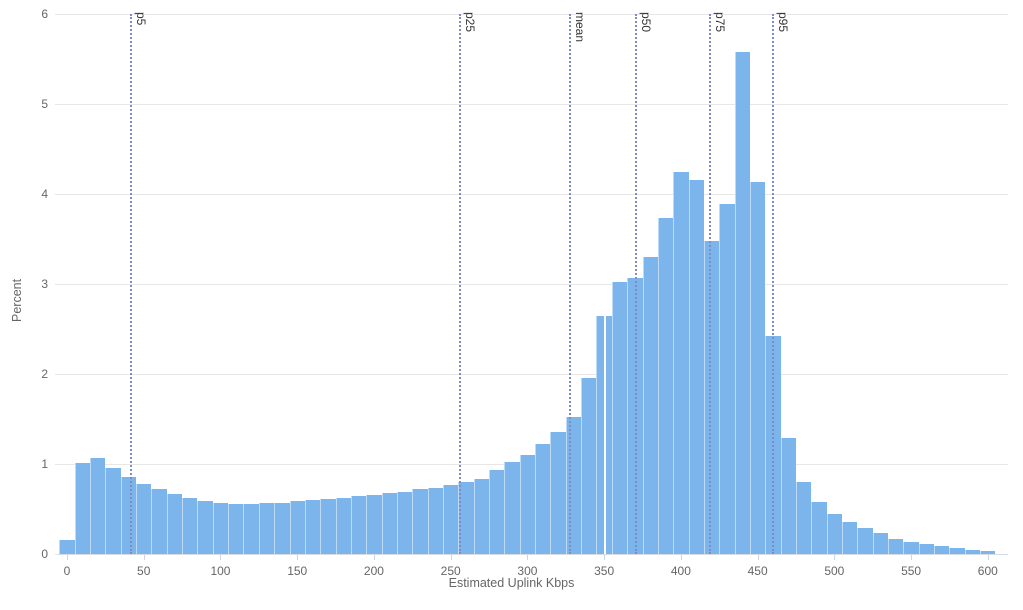 Image resolution: width=1023 pixels, height=610 pixels. What do you see at coordinates (604, 571) in the screenshot?
I see `x-tick-label-350: 350` at bounding box center [604, 571].